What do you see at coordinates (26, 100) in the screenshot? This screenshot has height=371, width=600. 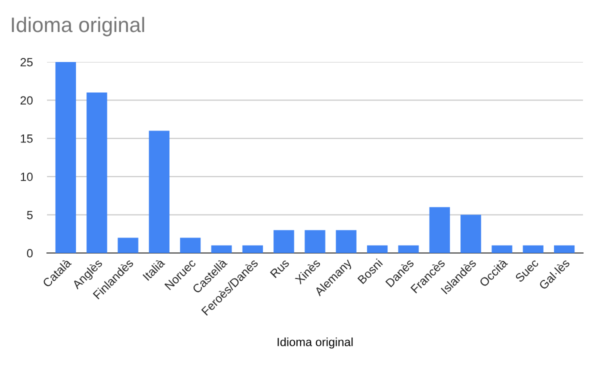 I see `y-tick-label: 20` at bounding box center [26, 100].